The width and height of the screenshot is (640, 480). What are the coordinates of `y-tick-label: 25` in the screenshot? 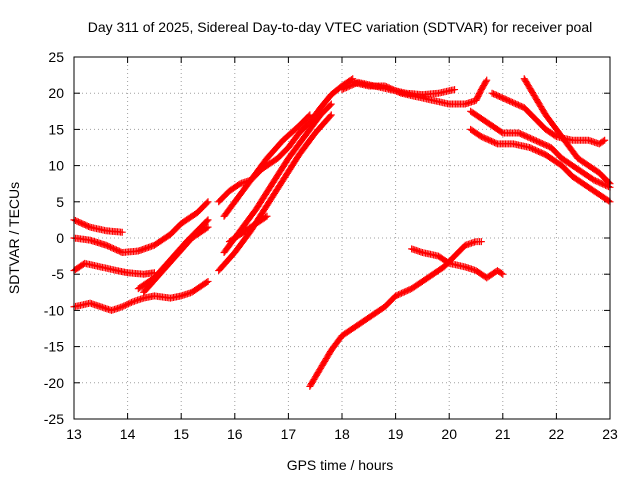 It's located at (56, 57).